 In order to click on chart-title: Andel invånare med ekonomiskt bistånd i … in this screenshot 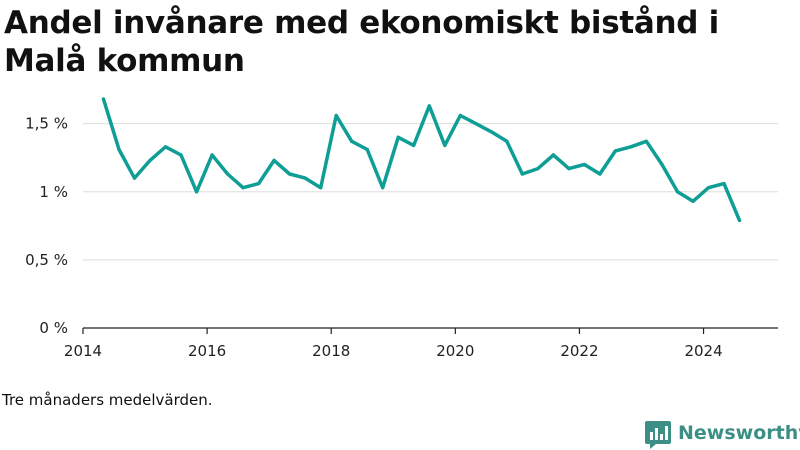, I will do `click(361, 42)`.